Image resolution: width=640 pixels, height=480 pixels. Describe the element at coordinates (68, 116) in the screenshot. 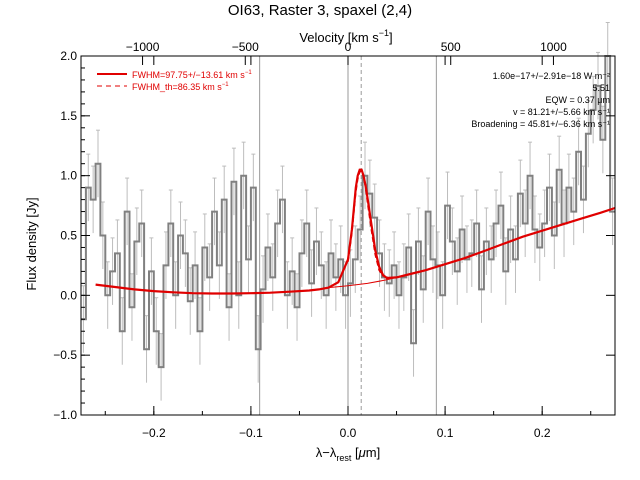

I see `y-tick-label: 1.5` at that location.